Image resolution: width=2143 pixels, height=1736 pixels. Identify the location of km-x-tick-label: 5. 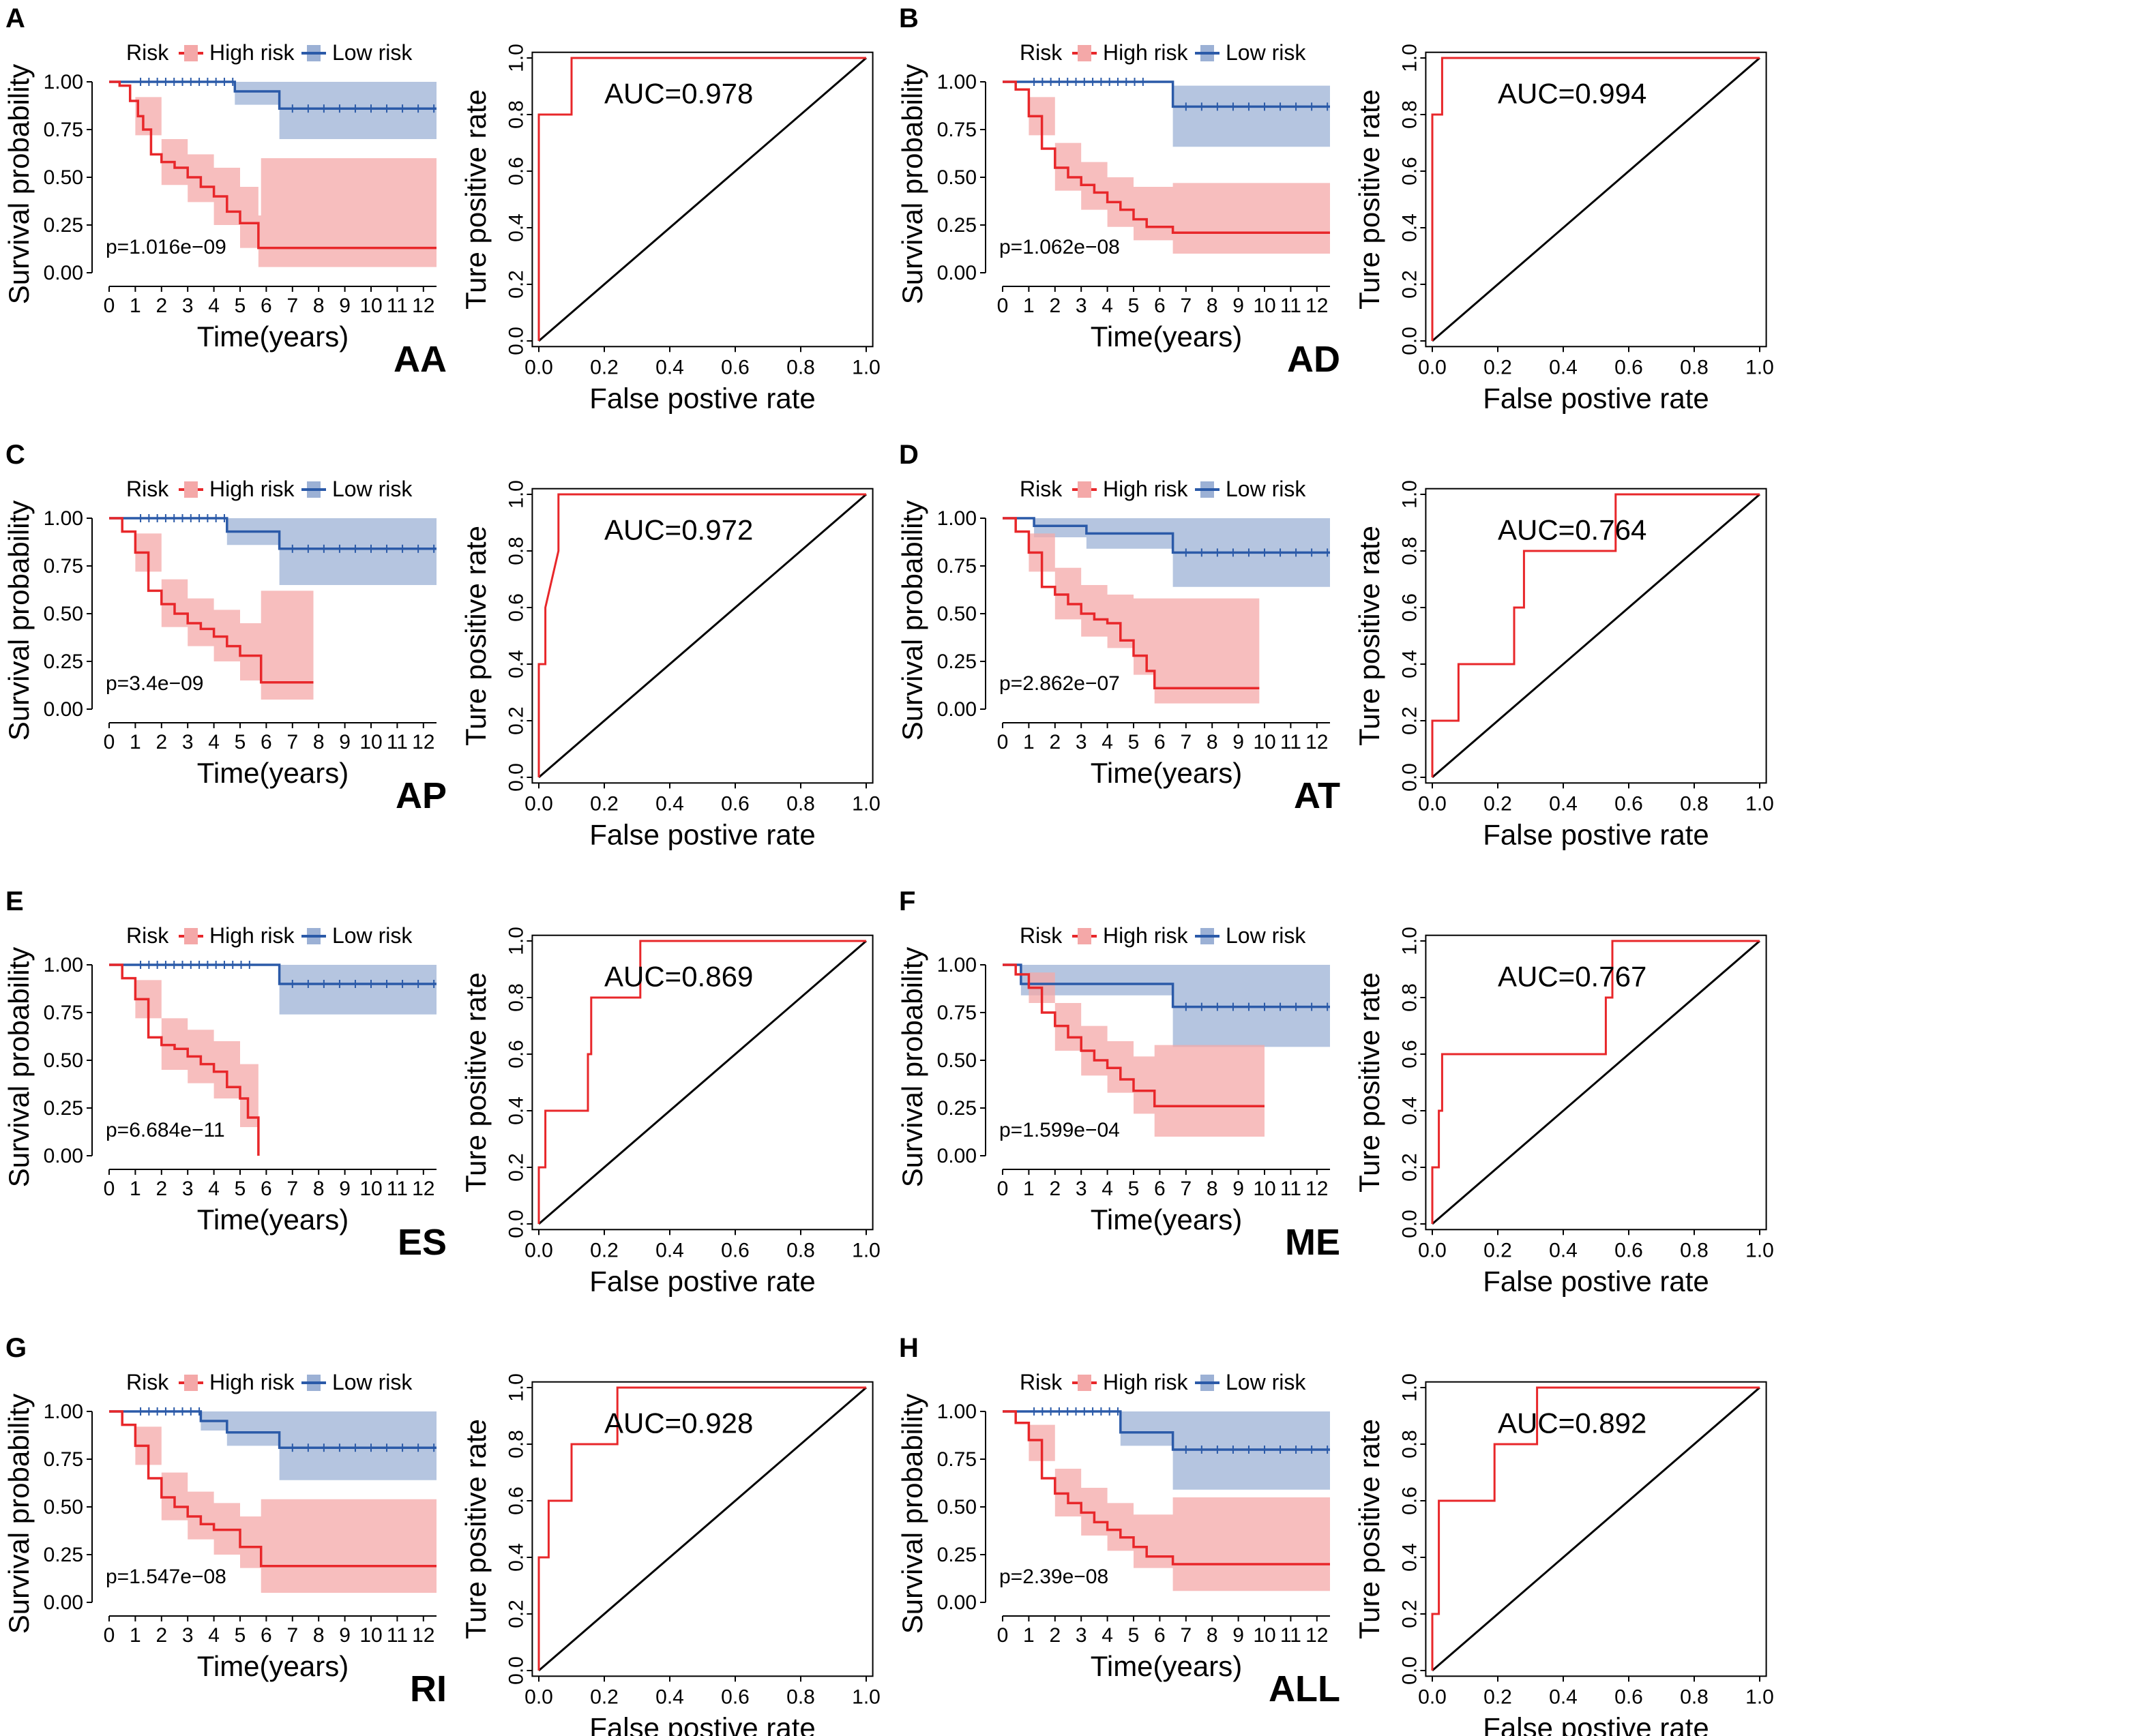
(1134, 1189).